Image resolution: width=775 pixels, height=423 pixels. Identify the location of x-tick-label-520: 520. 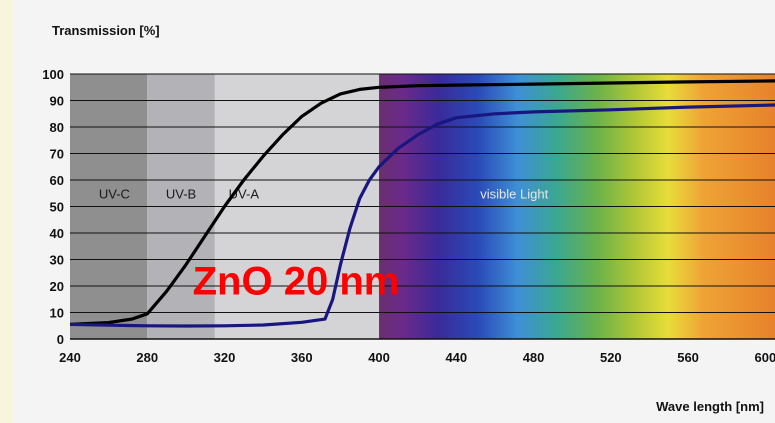
(611, 357).